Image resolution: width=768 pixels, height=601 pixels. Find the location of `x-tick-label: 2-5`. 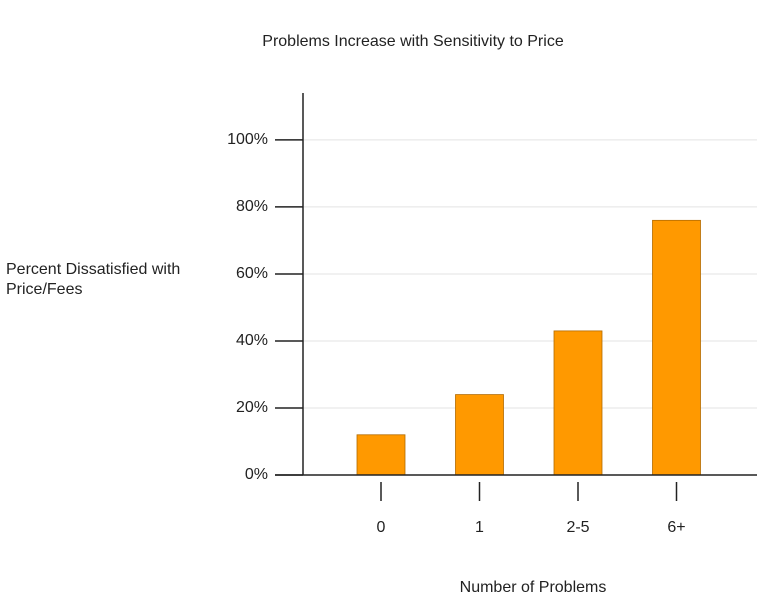

x-tick-label: 2-5 is located at coordinates (577, 527).